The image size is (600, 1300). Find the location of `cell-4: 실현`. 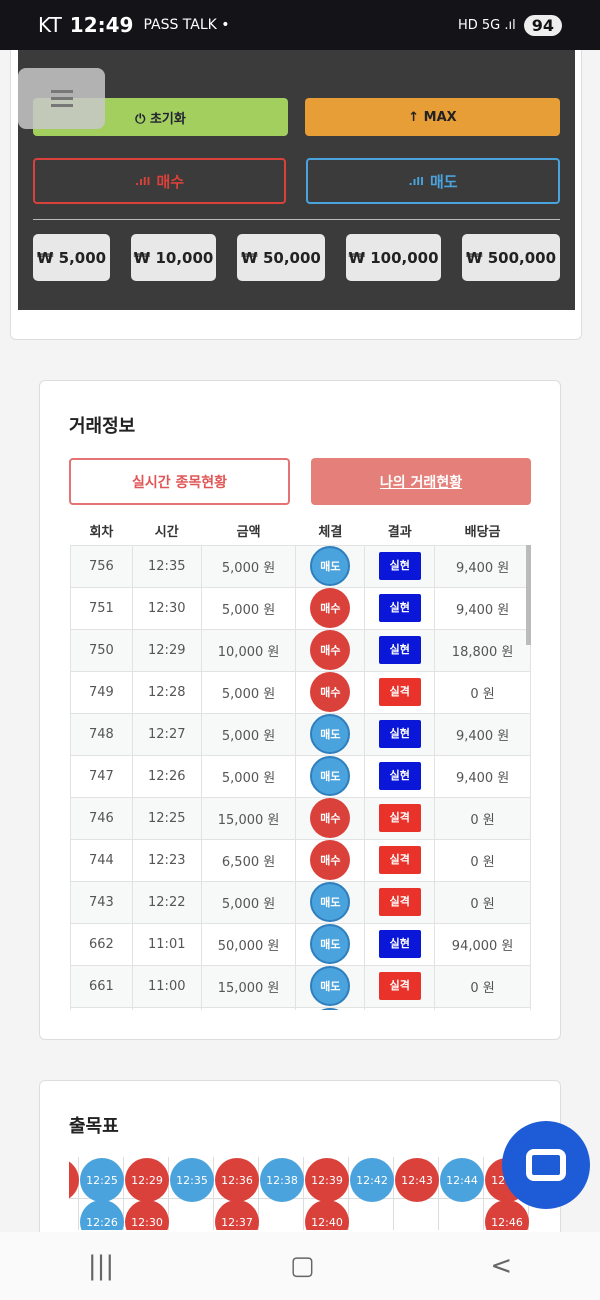

cell-4: 실현 is located at coordinates (400, 566).